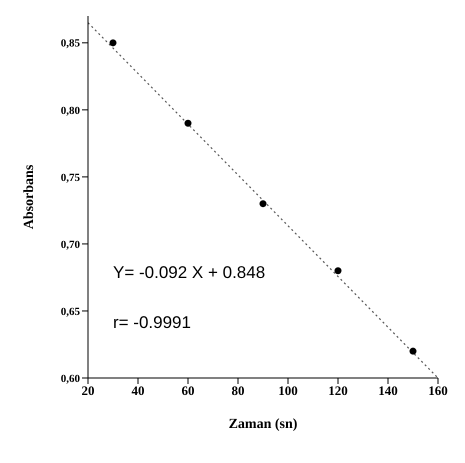  I want to click on y-tick-label: 0,60, so click(70, 378).